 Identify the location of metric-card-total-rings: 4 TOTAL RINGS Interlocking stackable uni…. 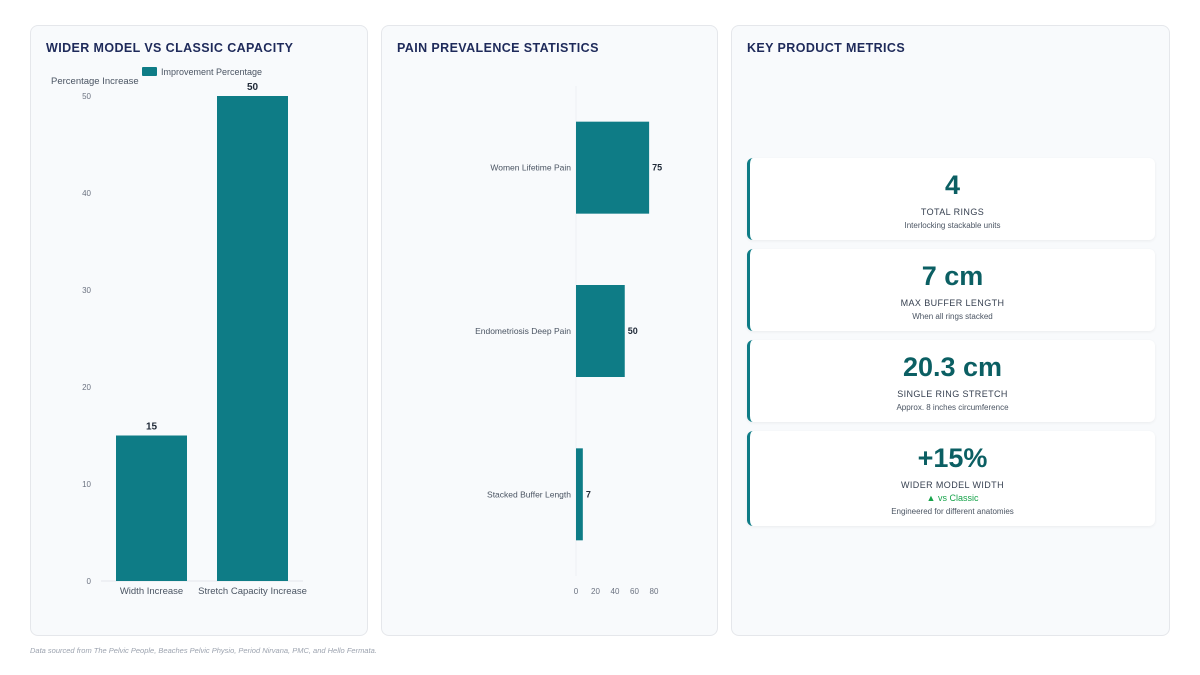
(951, 199).